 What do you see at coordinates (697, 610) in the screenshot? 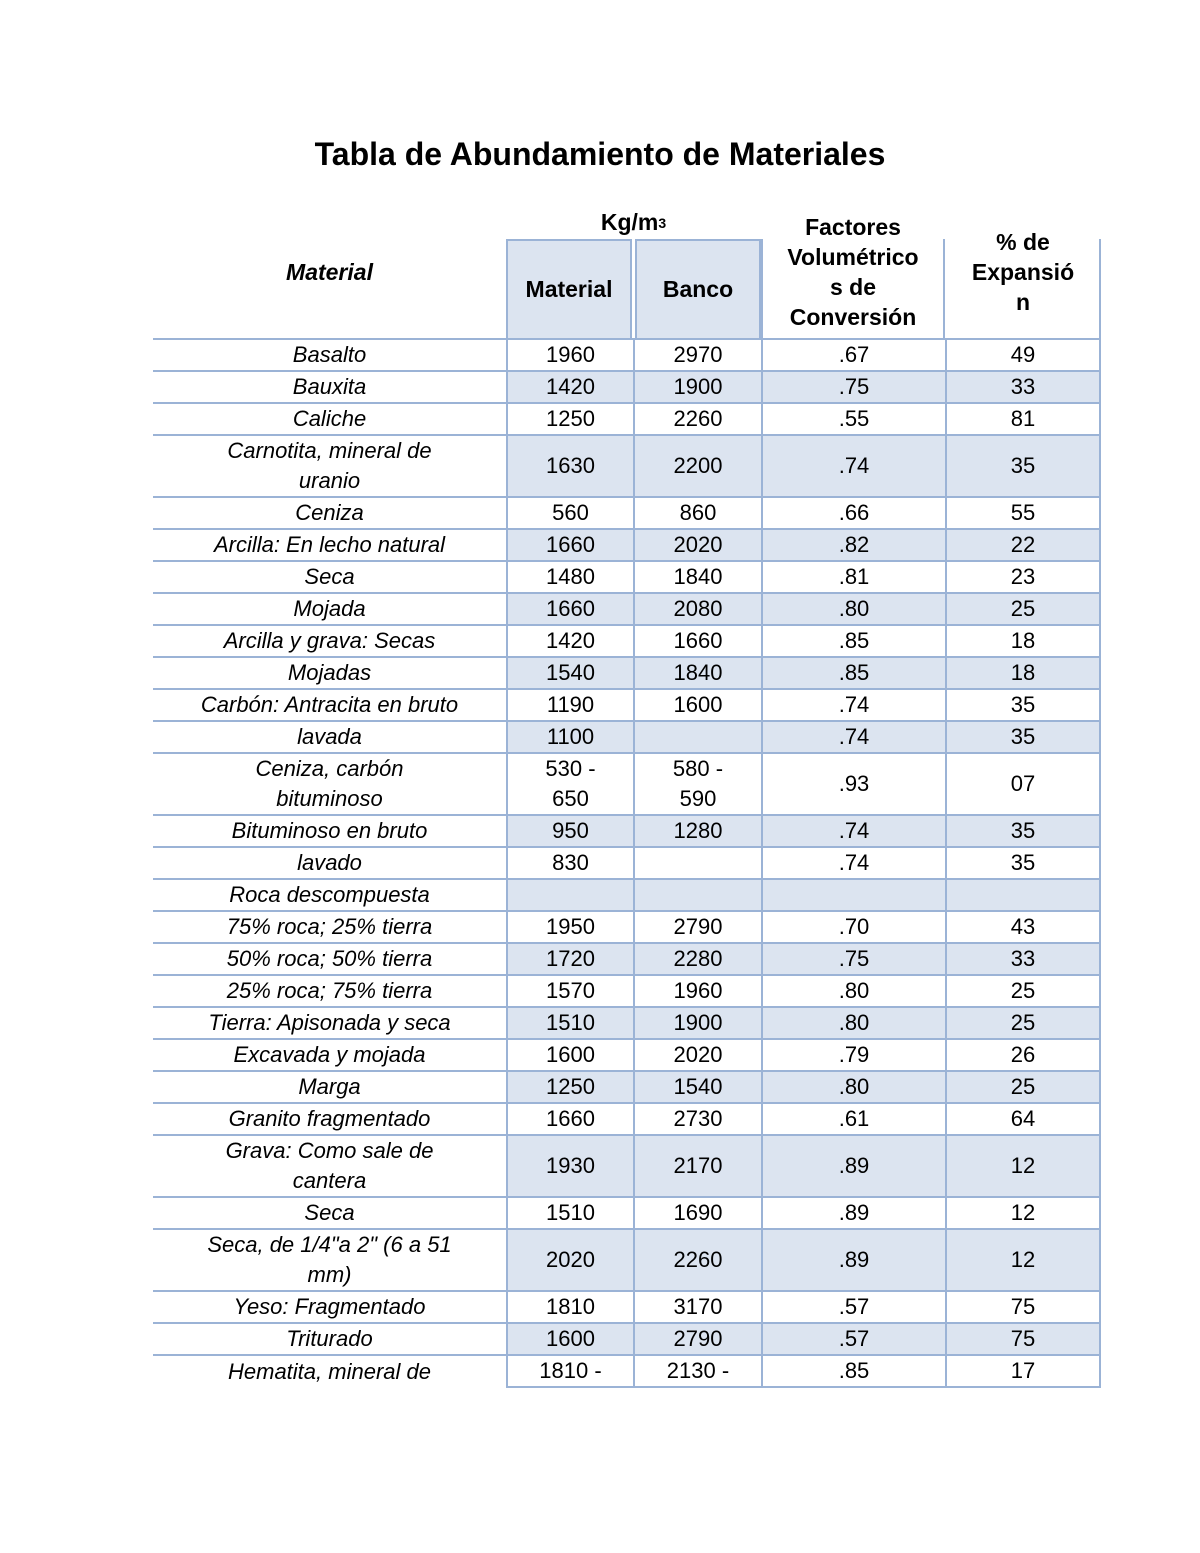
I see `banco-kg-cell: 2080` at bounding box center [697, 610].